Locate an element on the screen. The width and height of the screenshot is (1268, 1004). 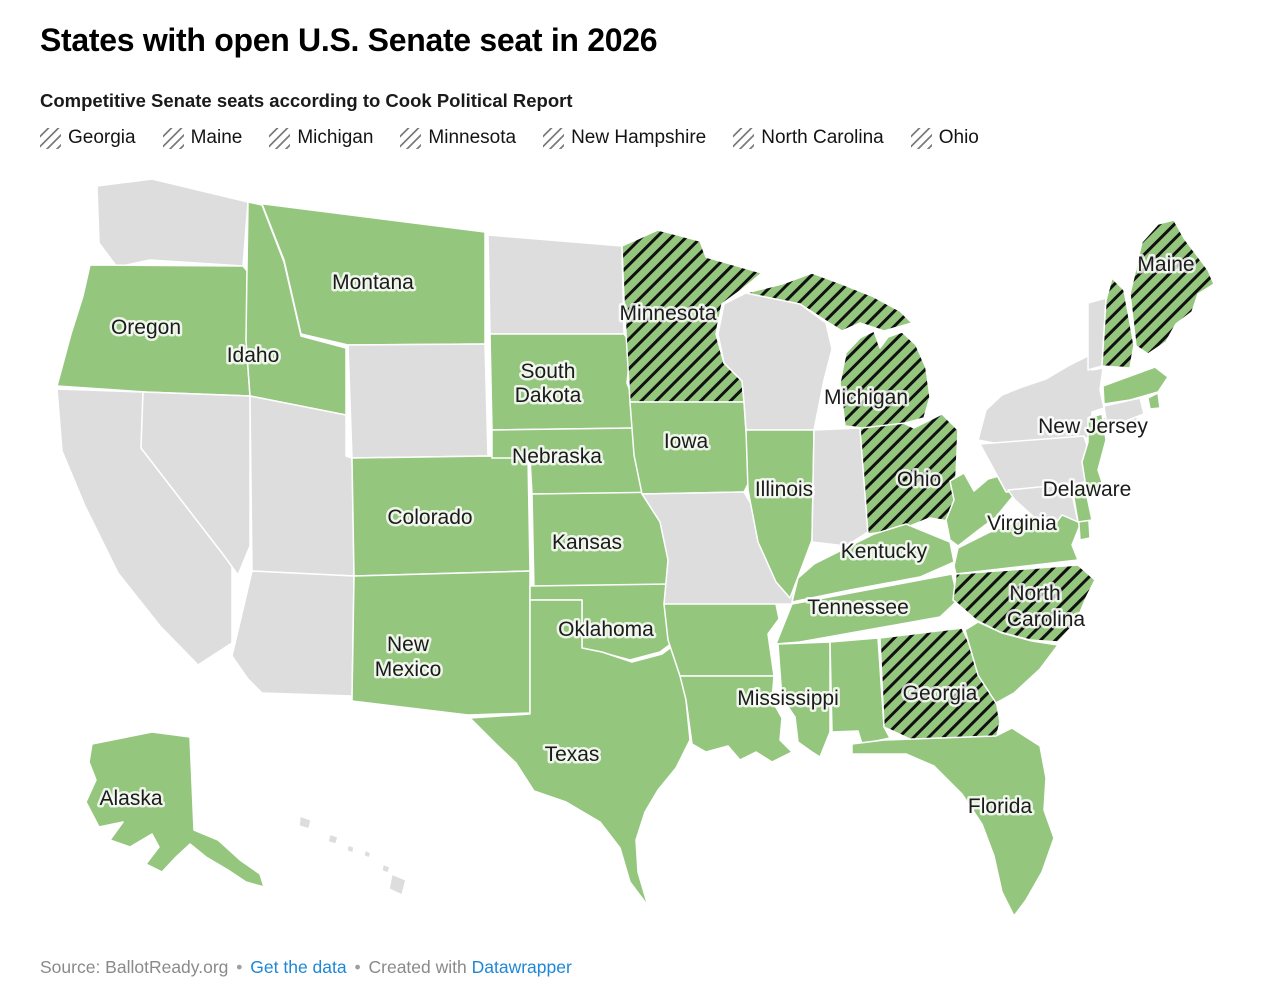
datawrapper-link: Datawrapper is located at coordinates (521, 967).